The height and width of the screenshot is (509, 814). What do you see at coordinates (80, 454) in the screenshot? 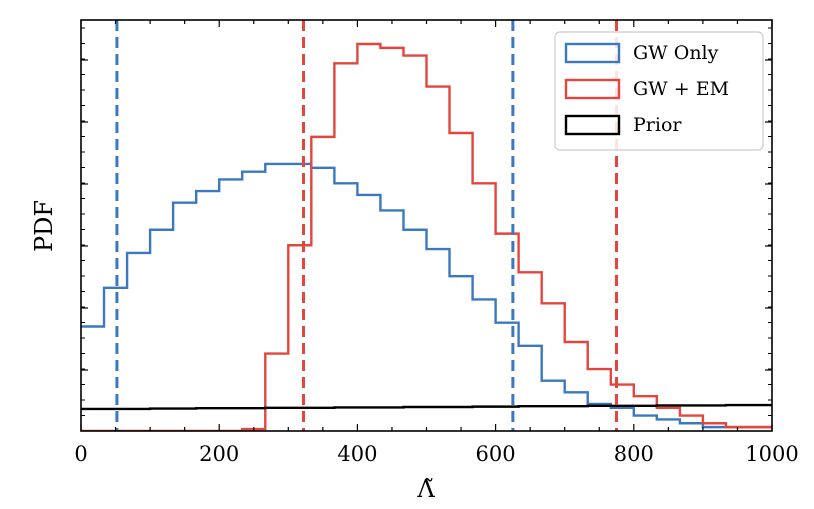
I see `x-tick-label: 0` at bounding box center [80, 454].